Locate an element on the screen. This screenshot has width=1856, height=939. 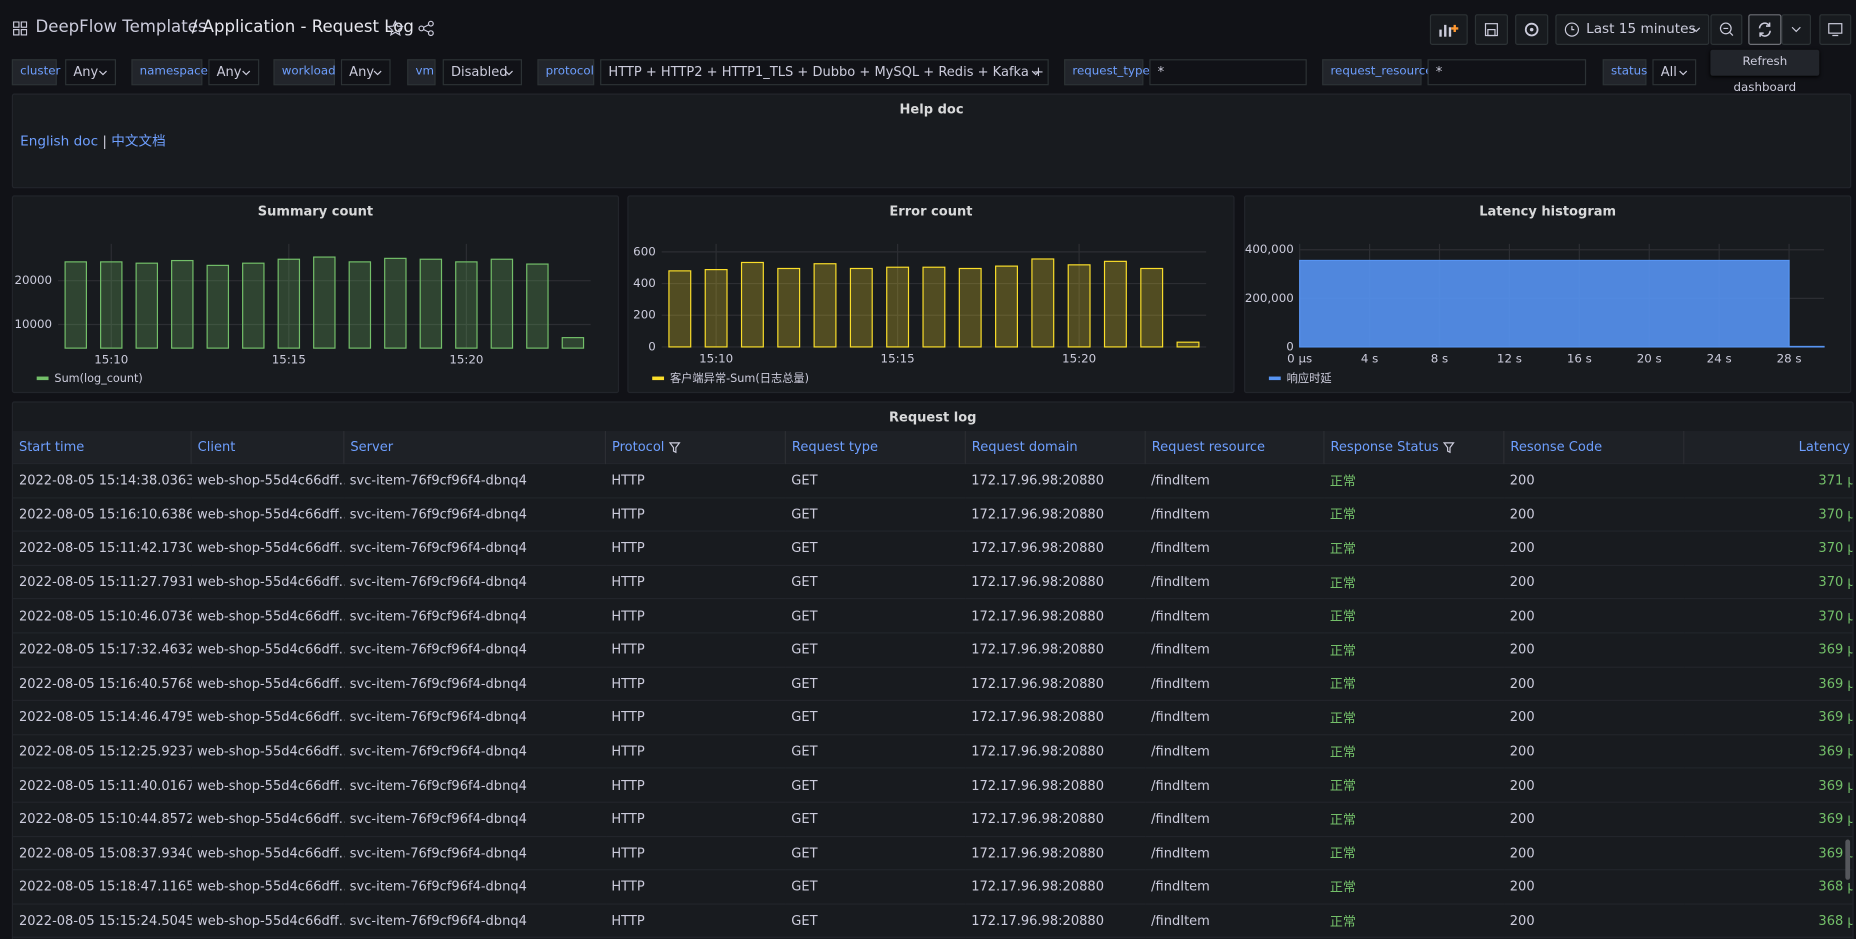
zoom-out-button is located at coordinates (1726, 29).